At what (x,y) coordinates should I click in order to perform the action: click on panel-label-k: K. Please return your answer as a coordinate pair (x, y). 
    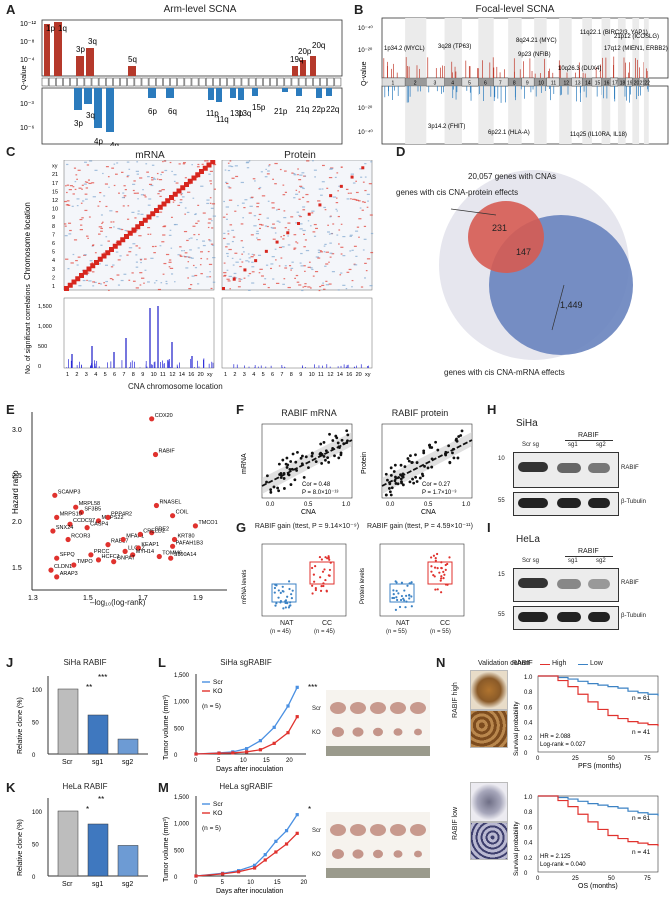
    Looking at the image, I should click on (11, 787).